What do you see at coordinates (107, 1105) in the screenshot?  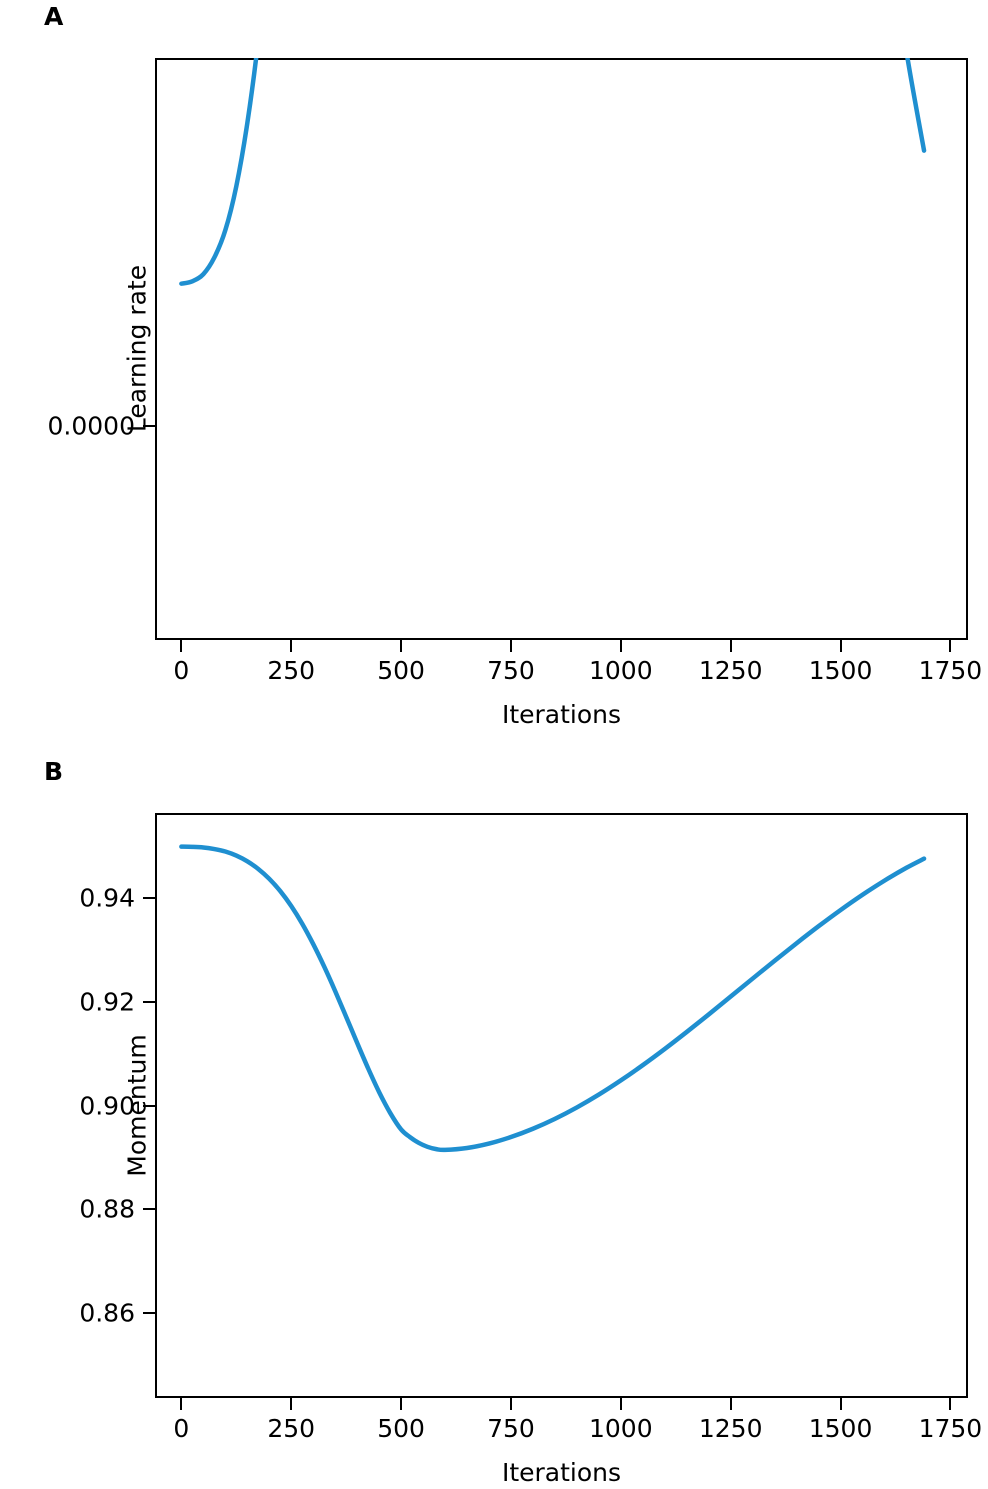 I see `y-tick-label: 0.90` at bounding box center [107, 1105].